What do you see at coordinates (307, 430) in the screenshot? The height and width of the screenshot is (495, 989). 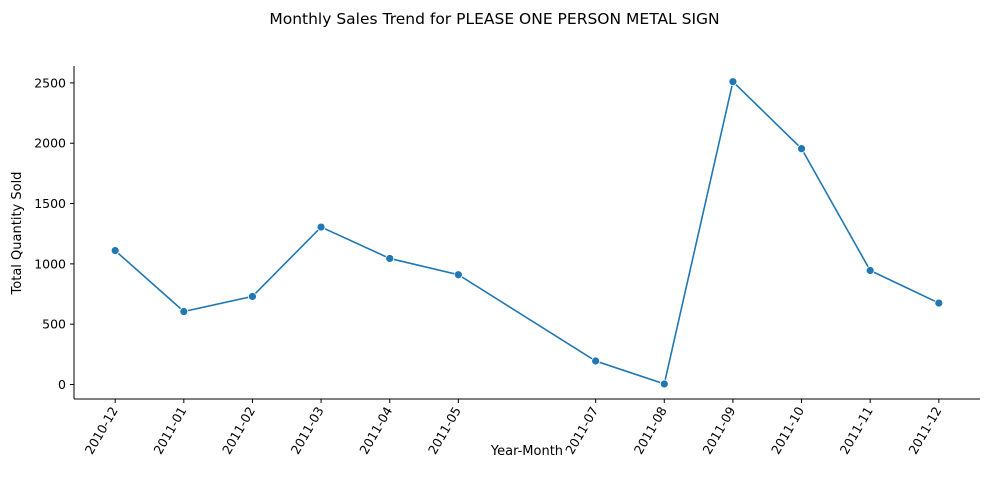 I see `x-tick-label: 2011-03` at bounding box center [307, 430].